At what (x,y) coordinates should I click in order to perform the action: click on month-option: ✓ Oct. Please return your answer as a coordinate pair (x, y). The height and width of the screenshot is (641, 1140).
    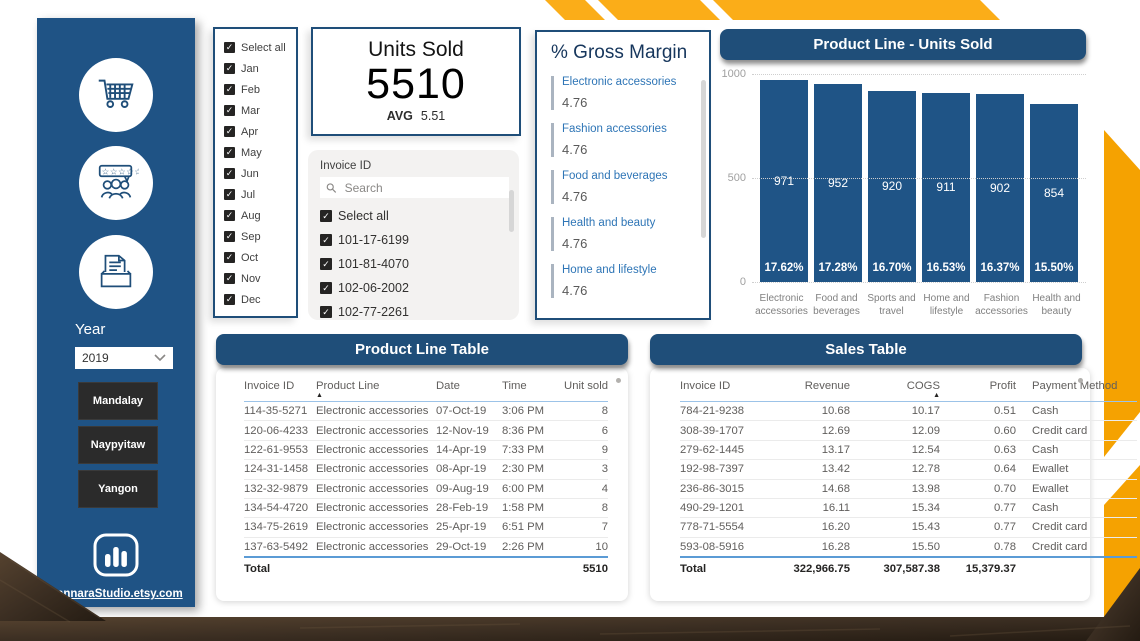
    Looking at the image, I should click on (260, 257).